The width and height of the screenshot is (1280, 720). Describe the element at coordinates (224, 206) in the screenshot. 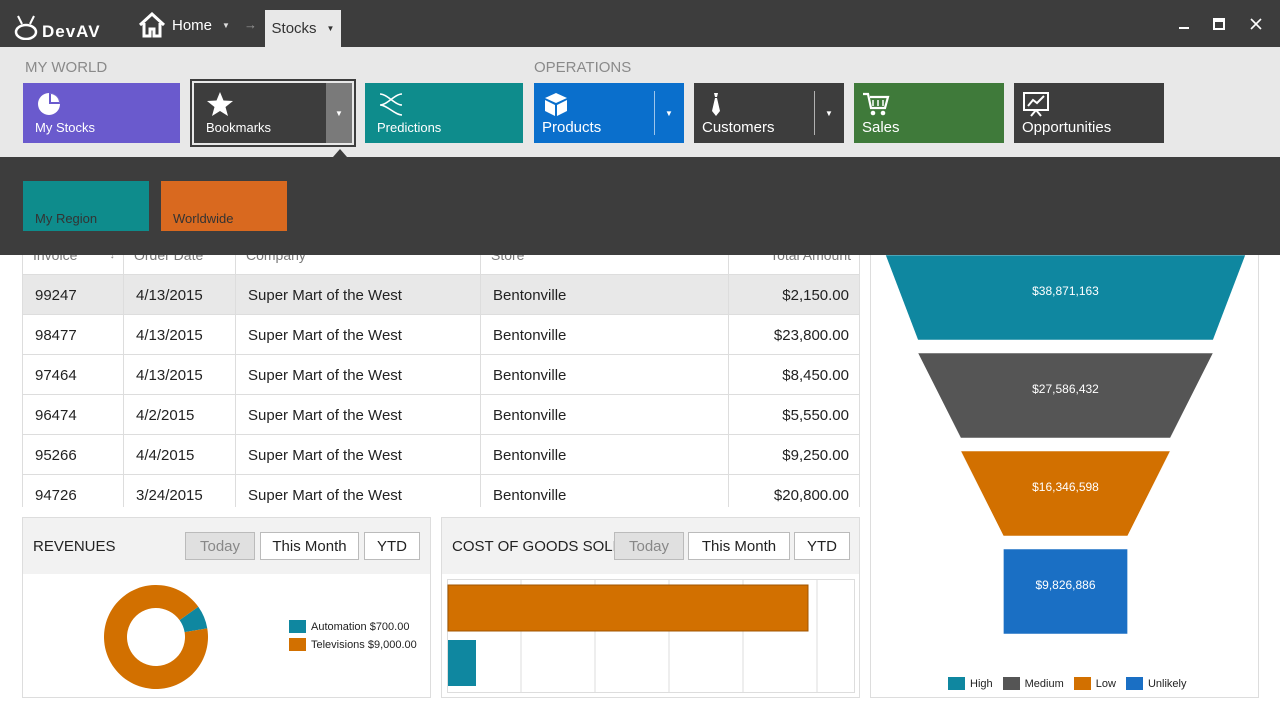

I see `worldwide-tile: Worldwide` at that location.